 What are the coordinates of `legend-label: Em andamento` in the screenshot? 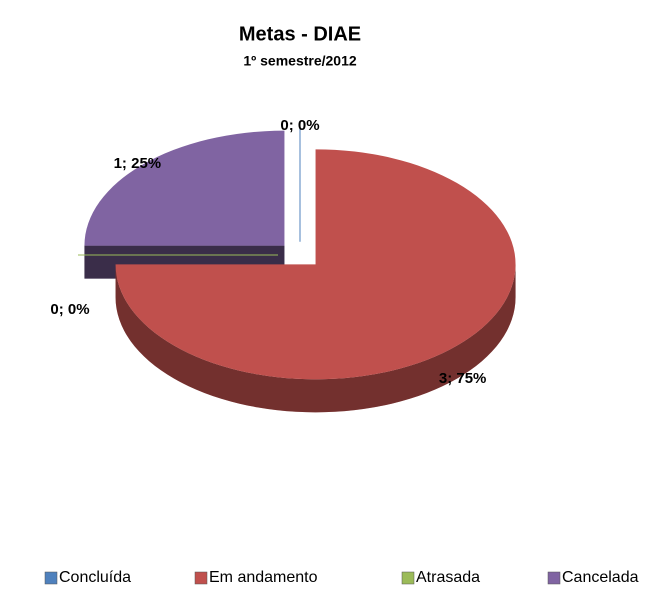 It's located at (263, 577).